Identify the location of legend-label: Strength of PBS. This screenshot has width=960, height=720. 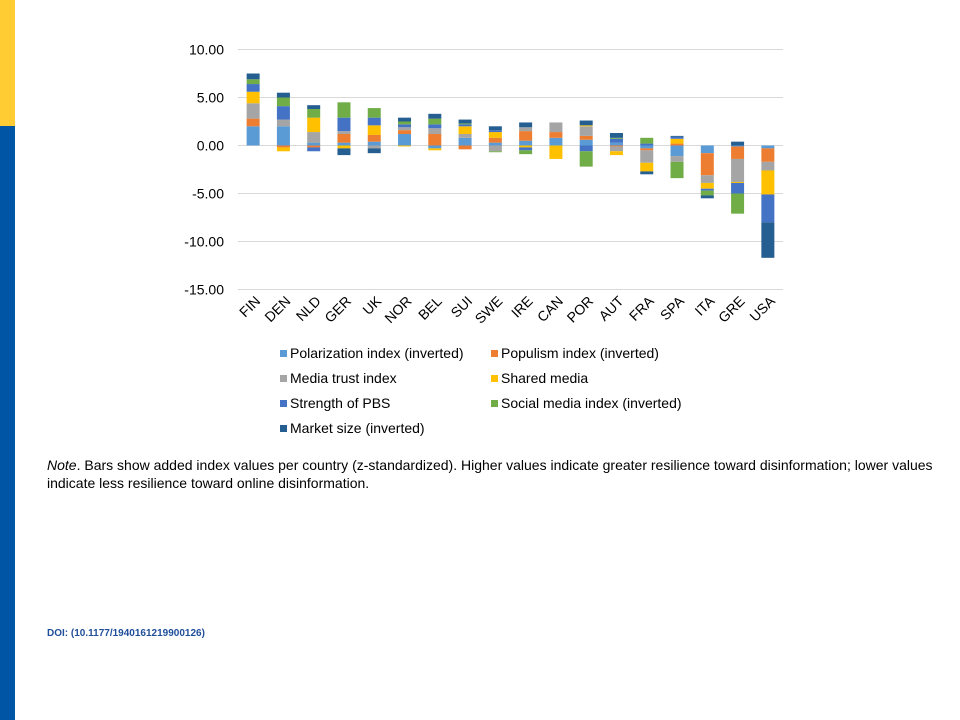
(340, 403).